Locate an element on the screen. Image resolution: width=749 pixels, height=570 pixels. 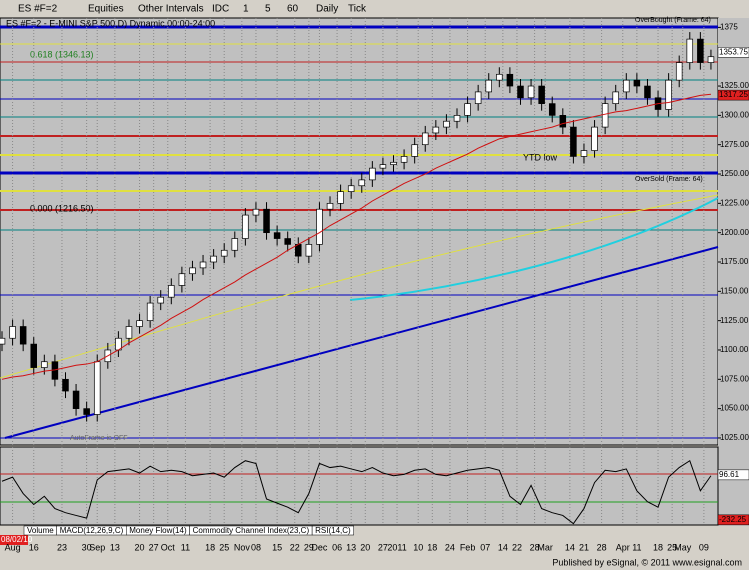
cci-line is located at coordinates (356, 492).